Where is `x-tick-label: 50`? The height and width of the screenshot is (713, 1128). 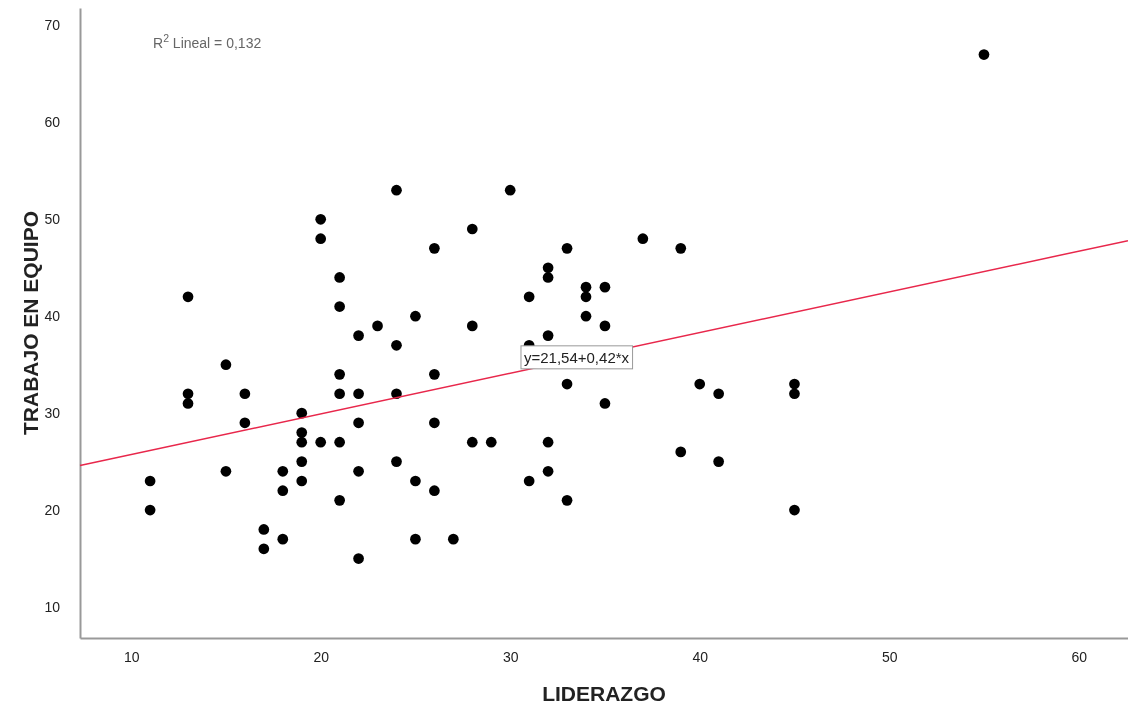
x-tick-label: 50 is located at coordinates (889, 656).